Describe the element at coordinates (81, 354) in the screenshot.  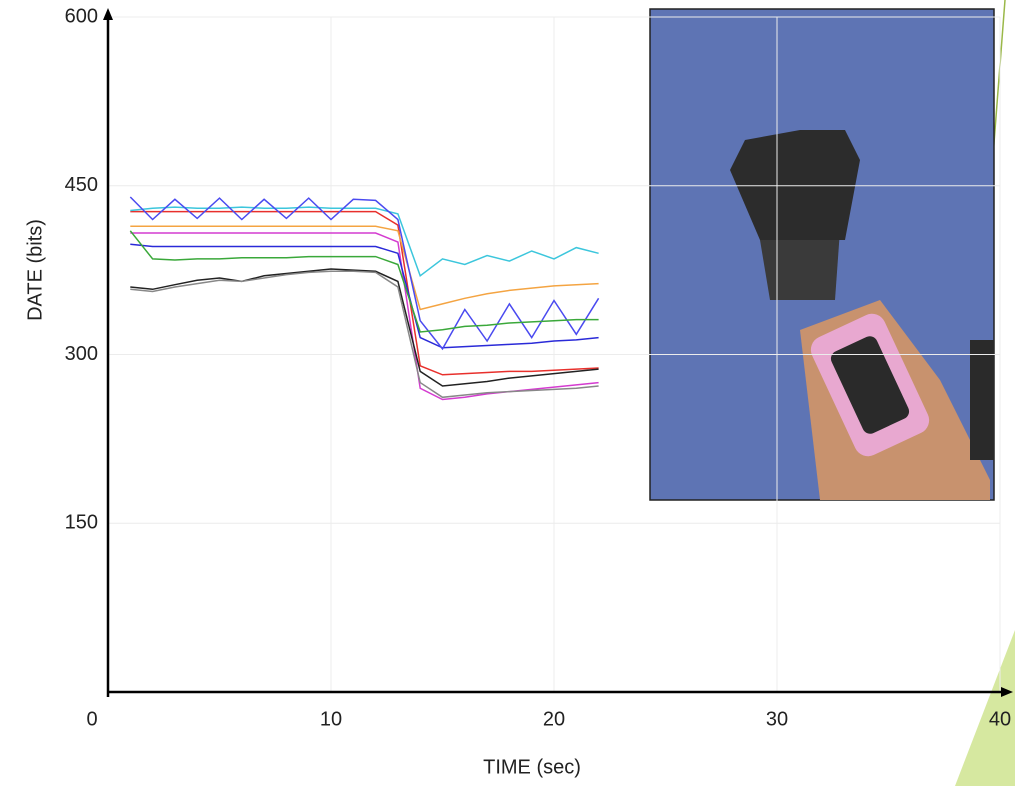
I see `y-tick-label: 300` at that location.